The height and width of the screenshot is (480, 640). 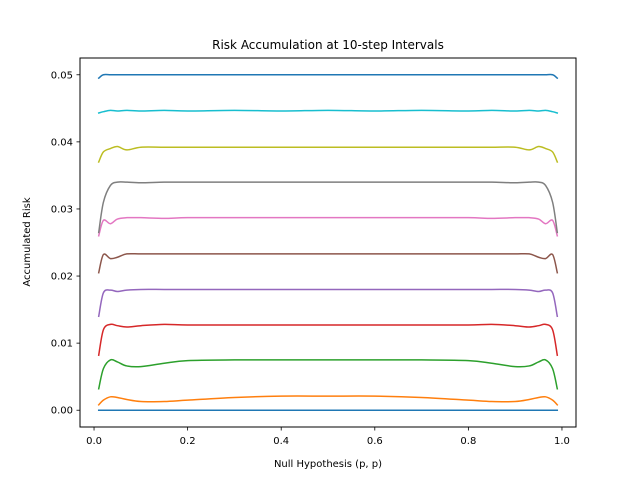 I want to click on y-tick-label: 0.02, so click(x=62, y=277).